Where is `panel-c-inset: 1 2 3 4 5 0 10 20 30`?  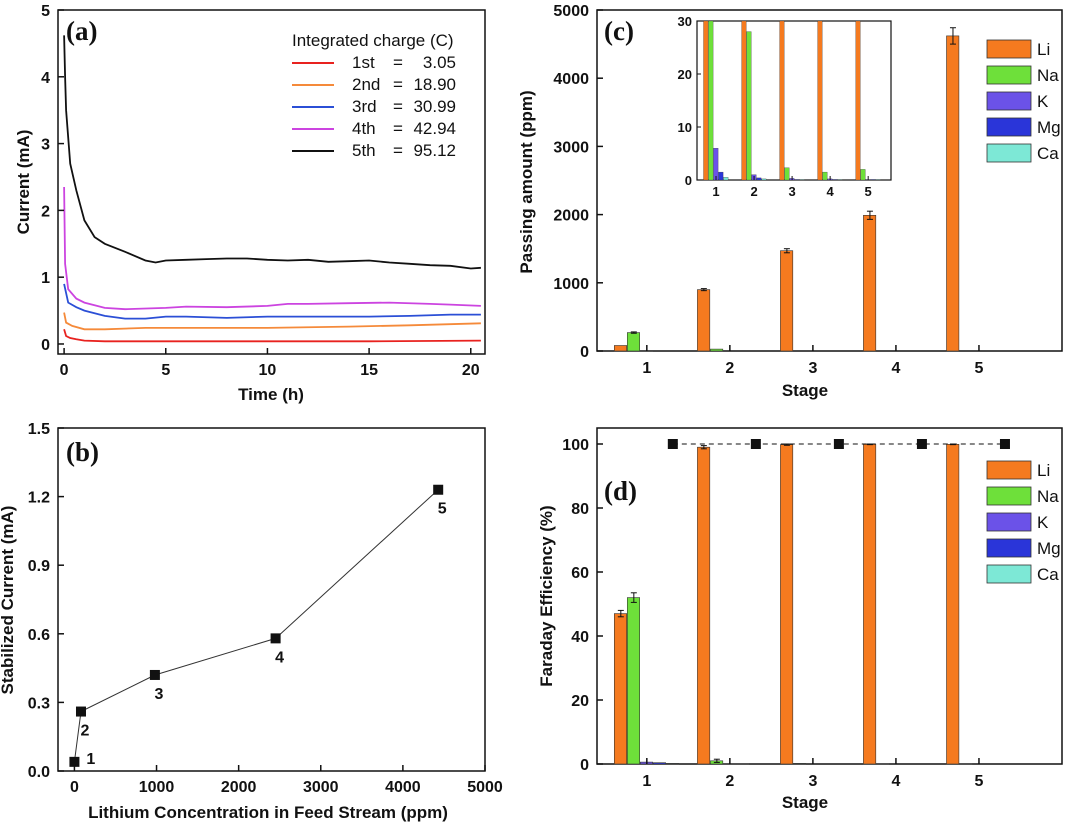 panel-c-inset: 1 2 3 4 5 0 10 20 30 is located at coordinates (785, 106).